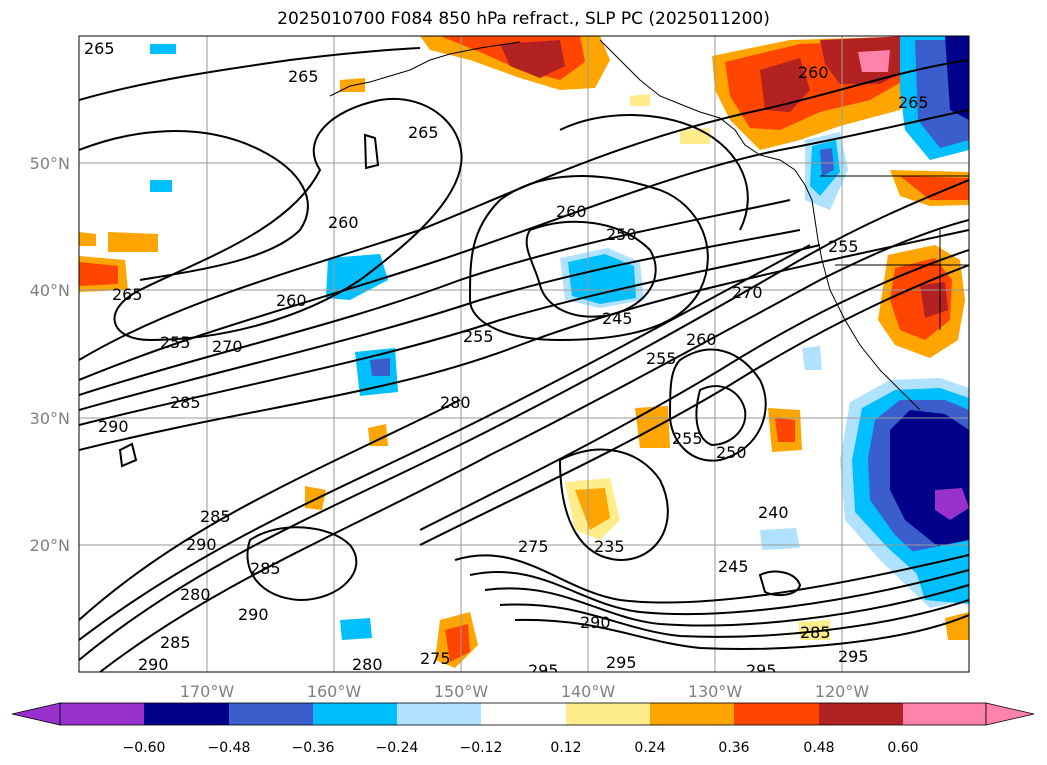 The width and height of the screenshot is (1047, 765). I want to click on colorbar-tick: −0.36, so click(313, 748).